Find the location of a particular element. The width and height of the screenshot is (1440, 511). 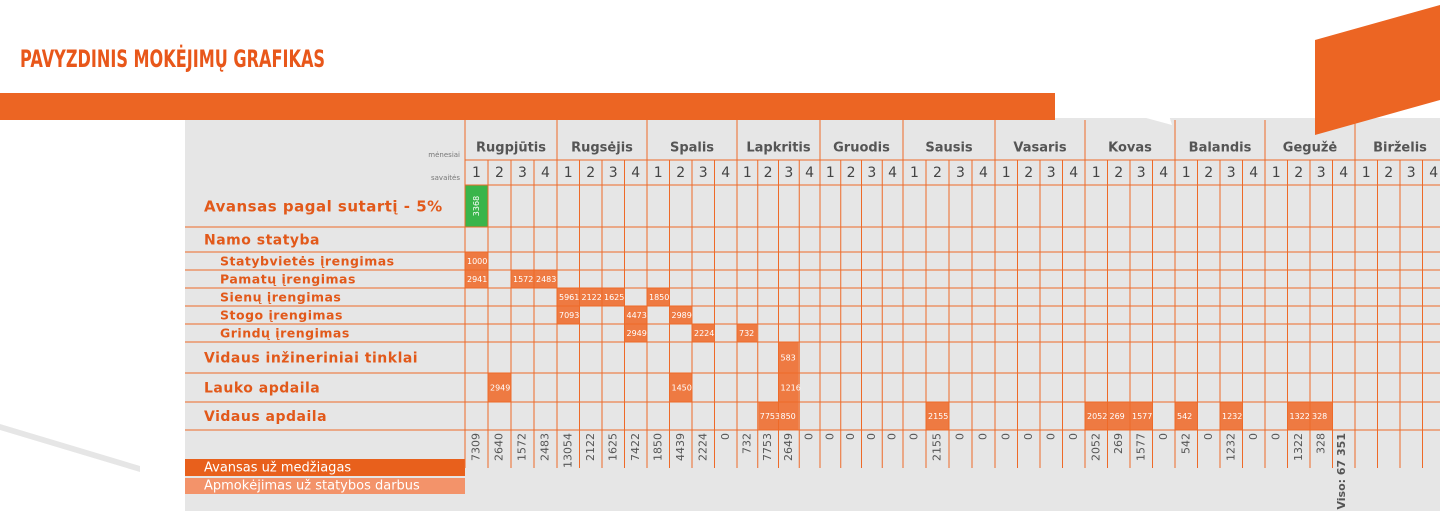

page-title: PAVYZDINIS MOKĖJIMŲ GRAFIKAS is located at coordinates (172, 58).